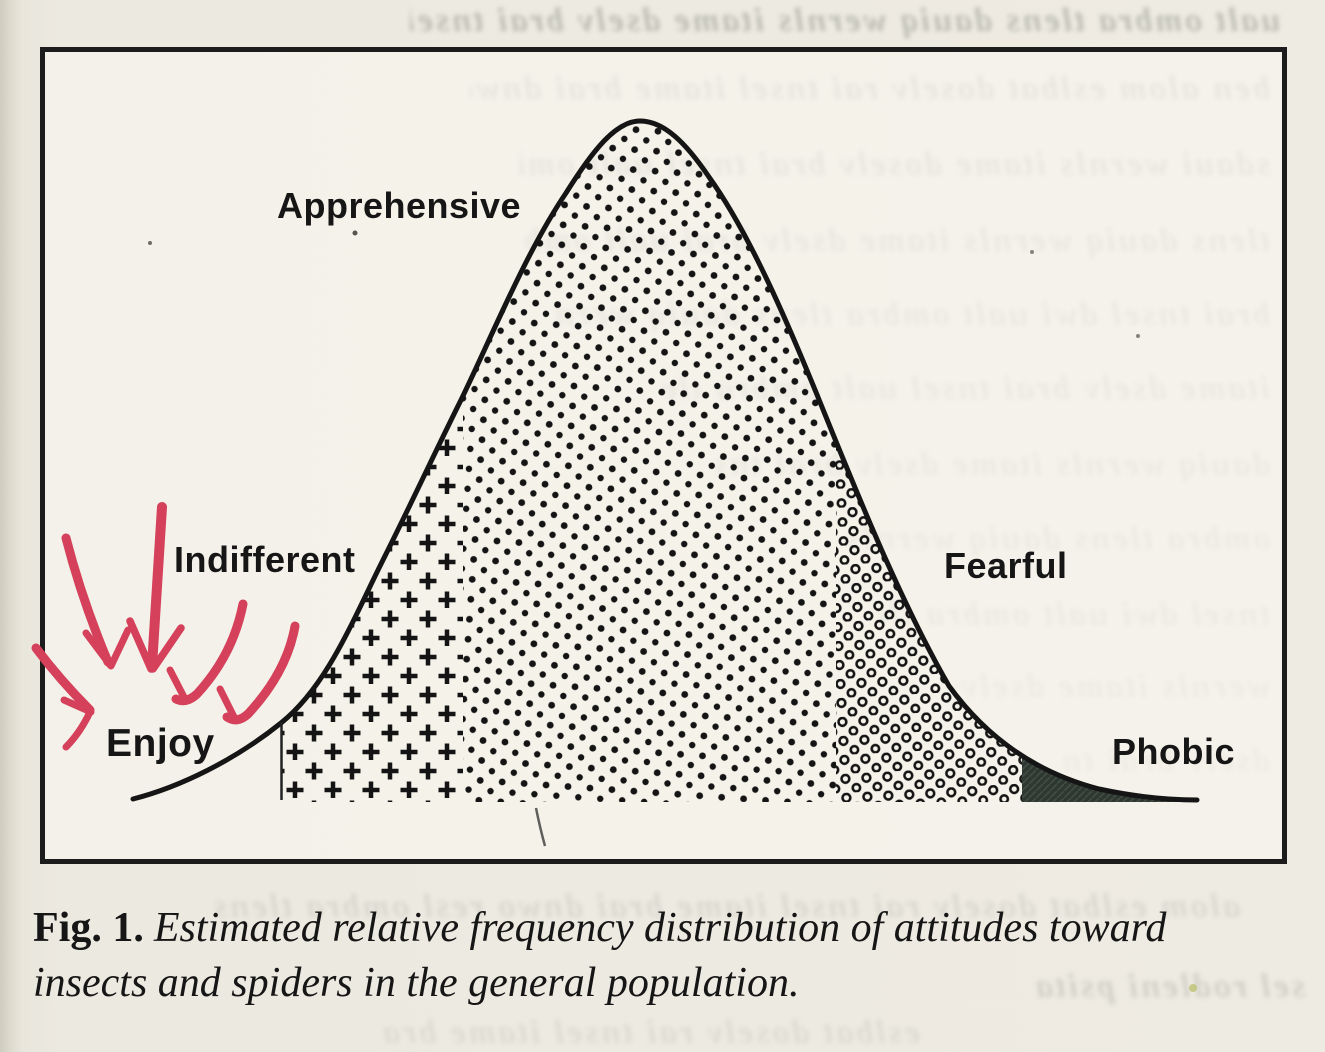 This screenshot has height=1052, width=1325. Describe the element at coordinates (929, 461) in the screenshot. I see `region-fill-fearful` at that location.